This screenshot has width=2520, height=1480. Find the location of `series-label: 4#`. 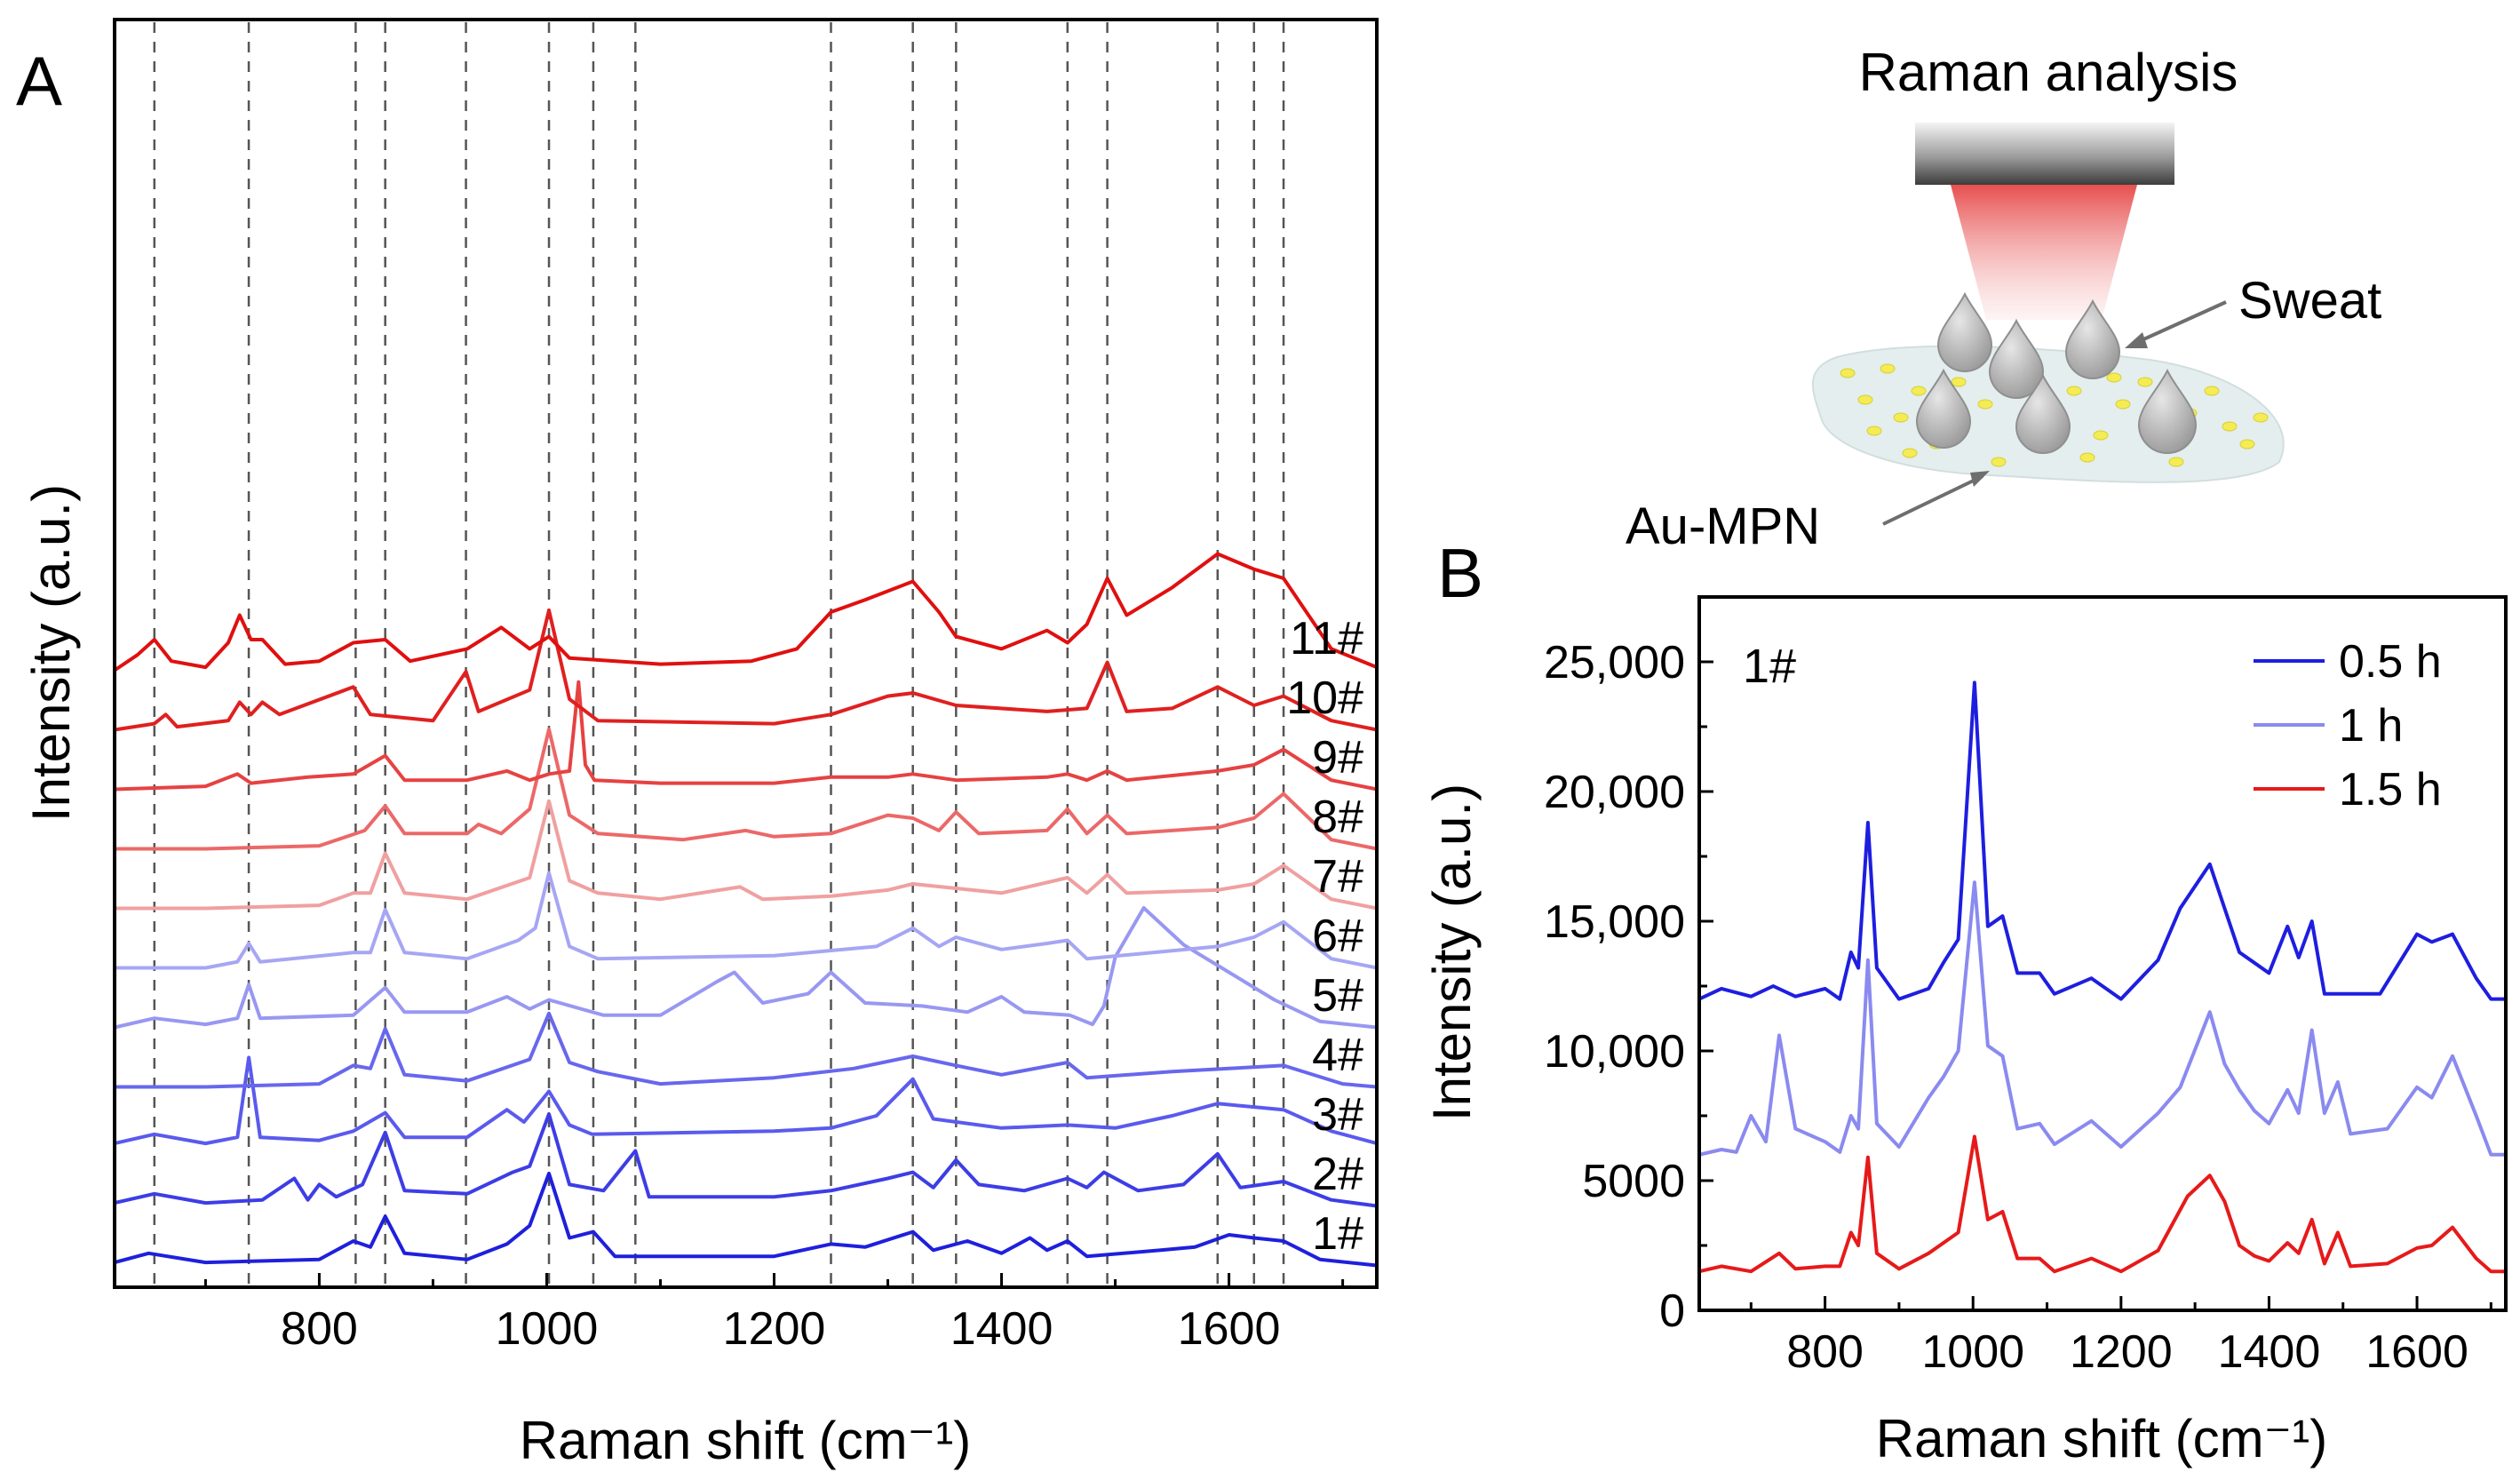

series-label: 4# is located at coordinates (1337, 1055).